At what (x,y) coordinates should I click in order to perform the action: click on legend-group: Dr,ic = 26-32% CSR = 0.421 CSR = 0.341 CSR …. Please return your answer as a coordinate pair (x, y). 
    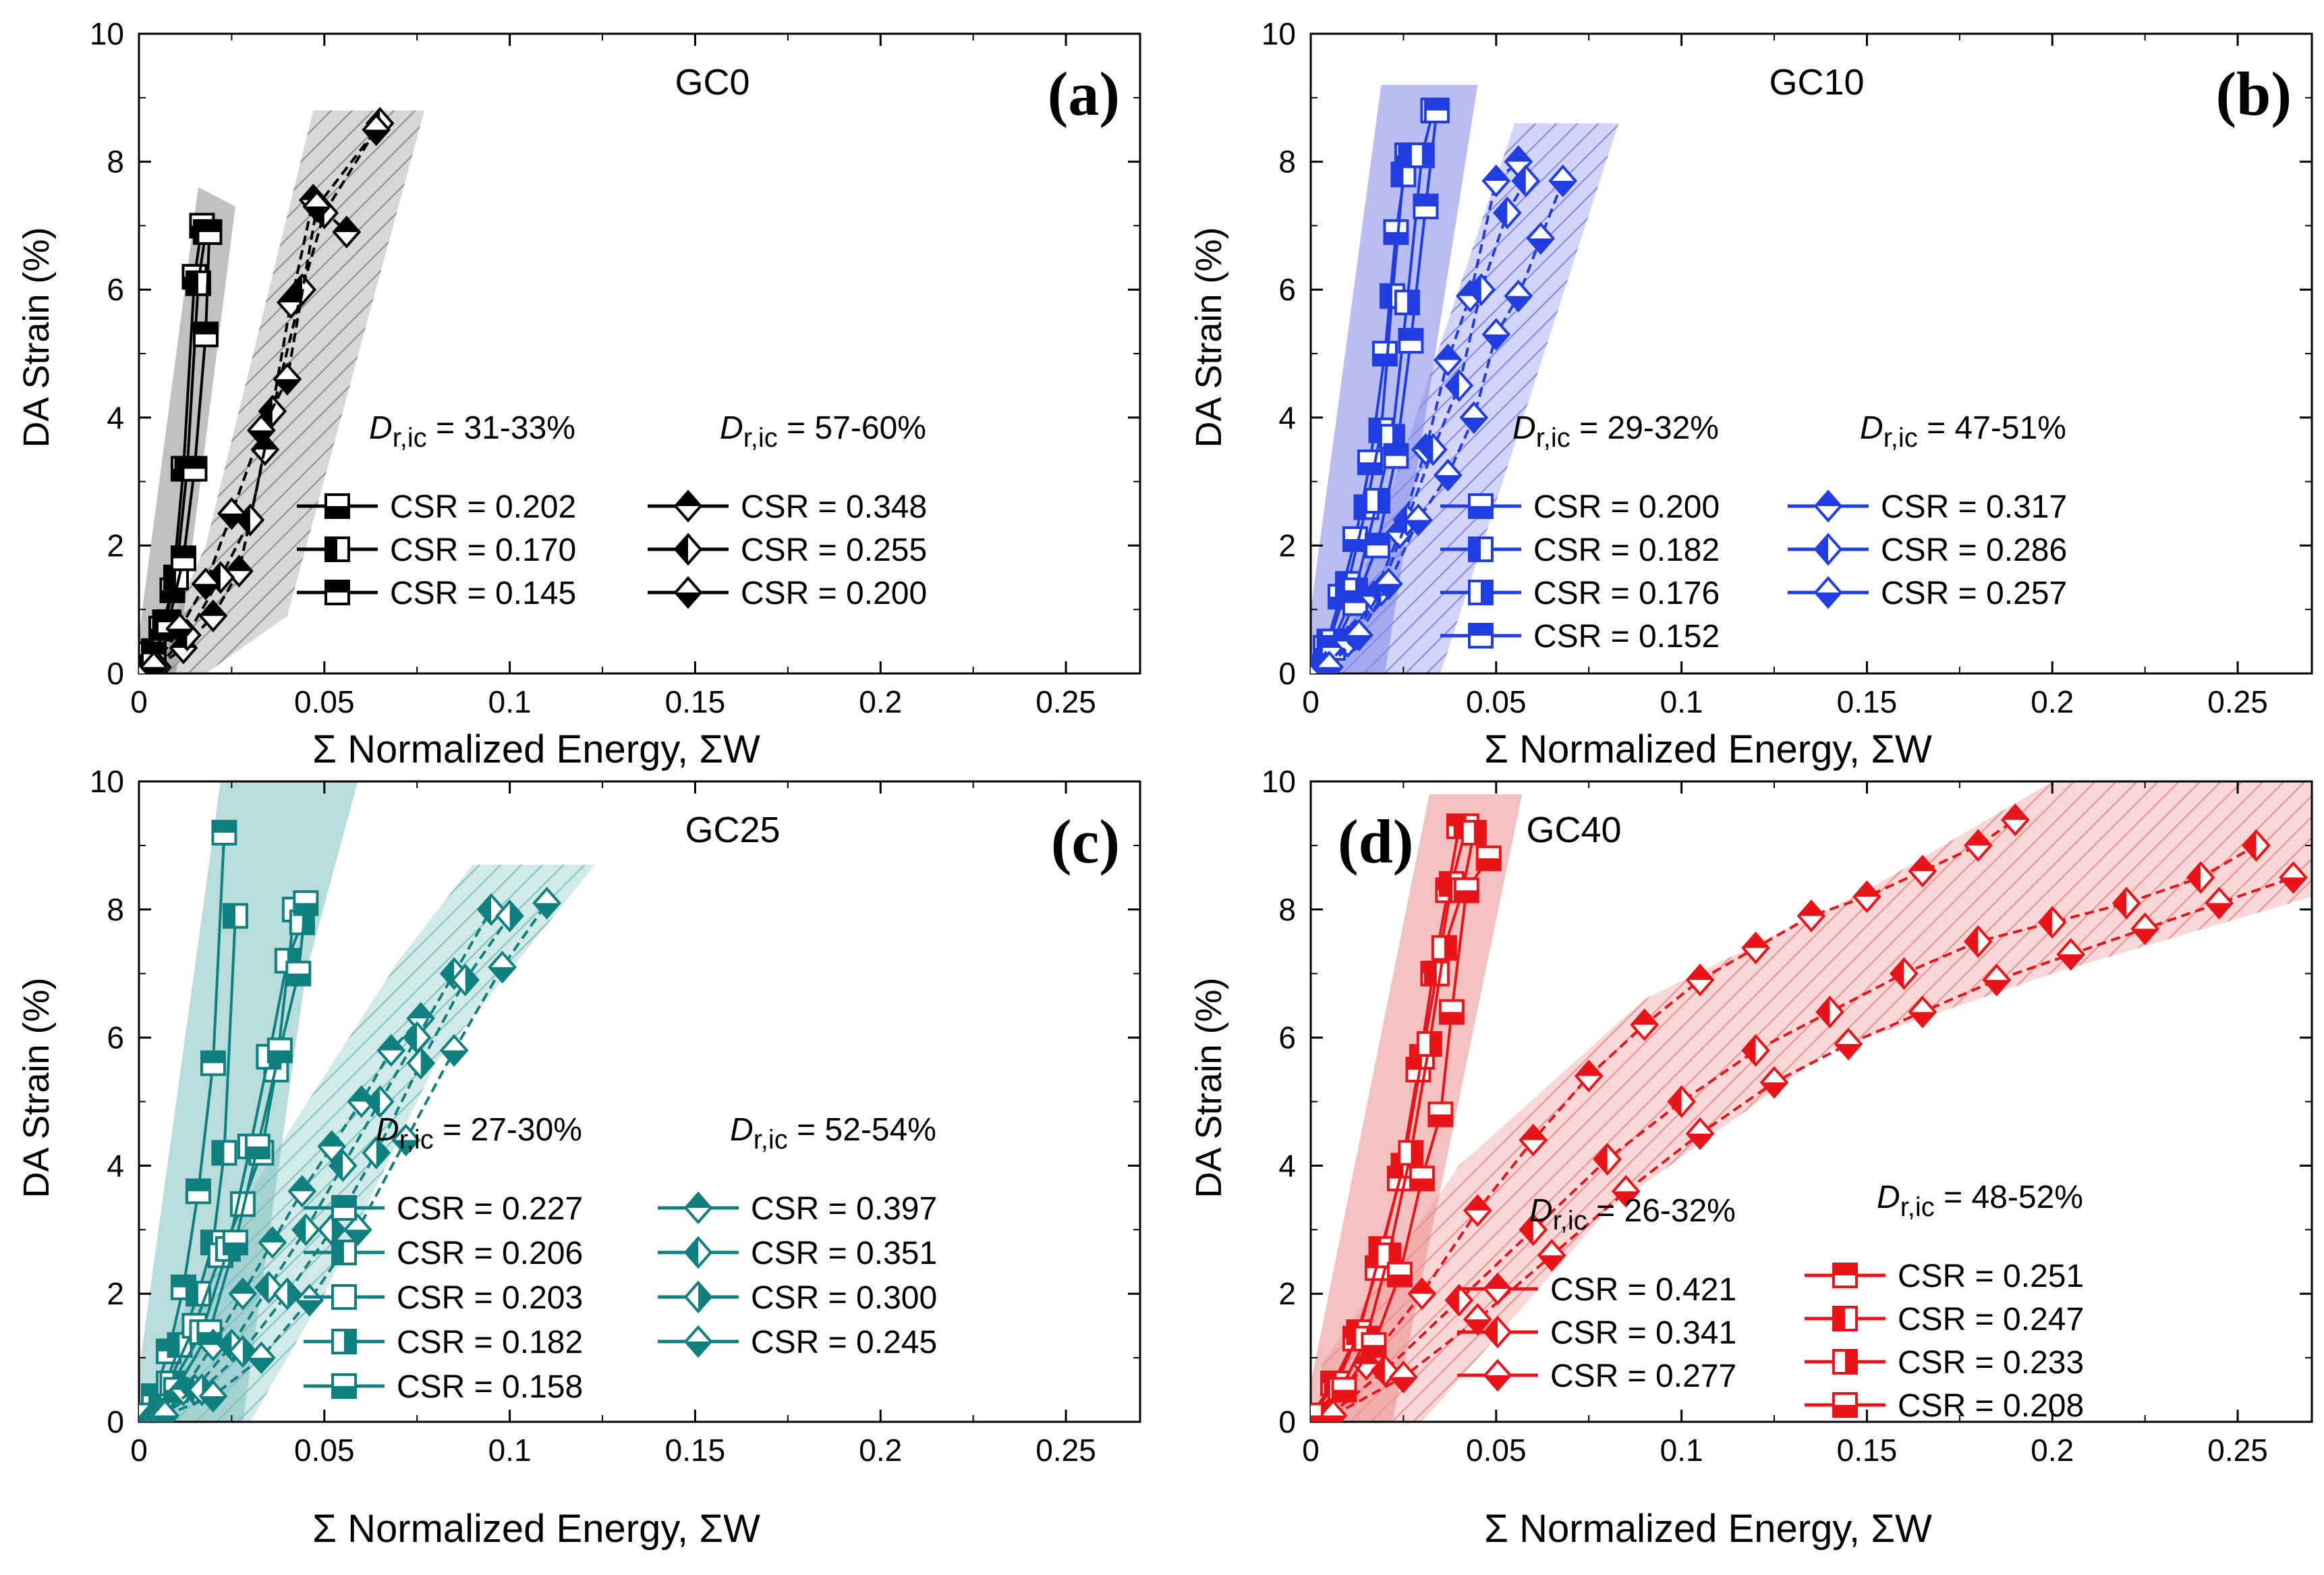
    Looking at the image, I should click on (1596, 1293).